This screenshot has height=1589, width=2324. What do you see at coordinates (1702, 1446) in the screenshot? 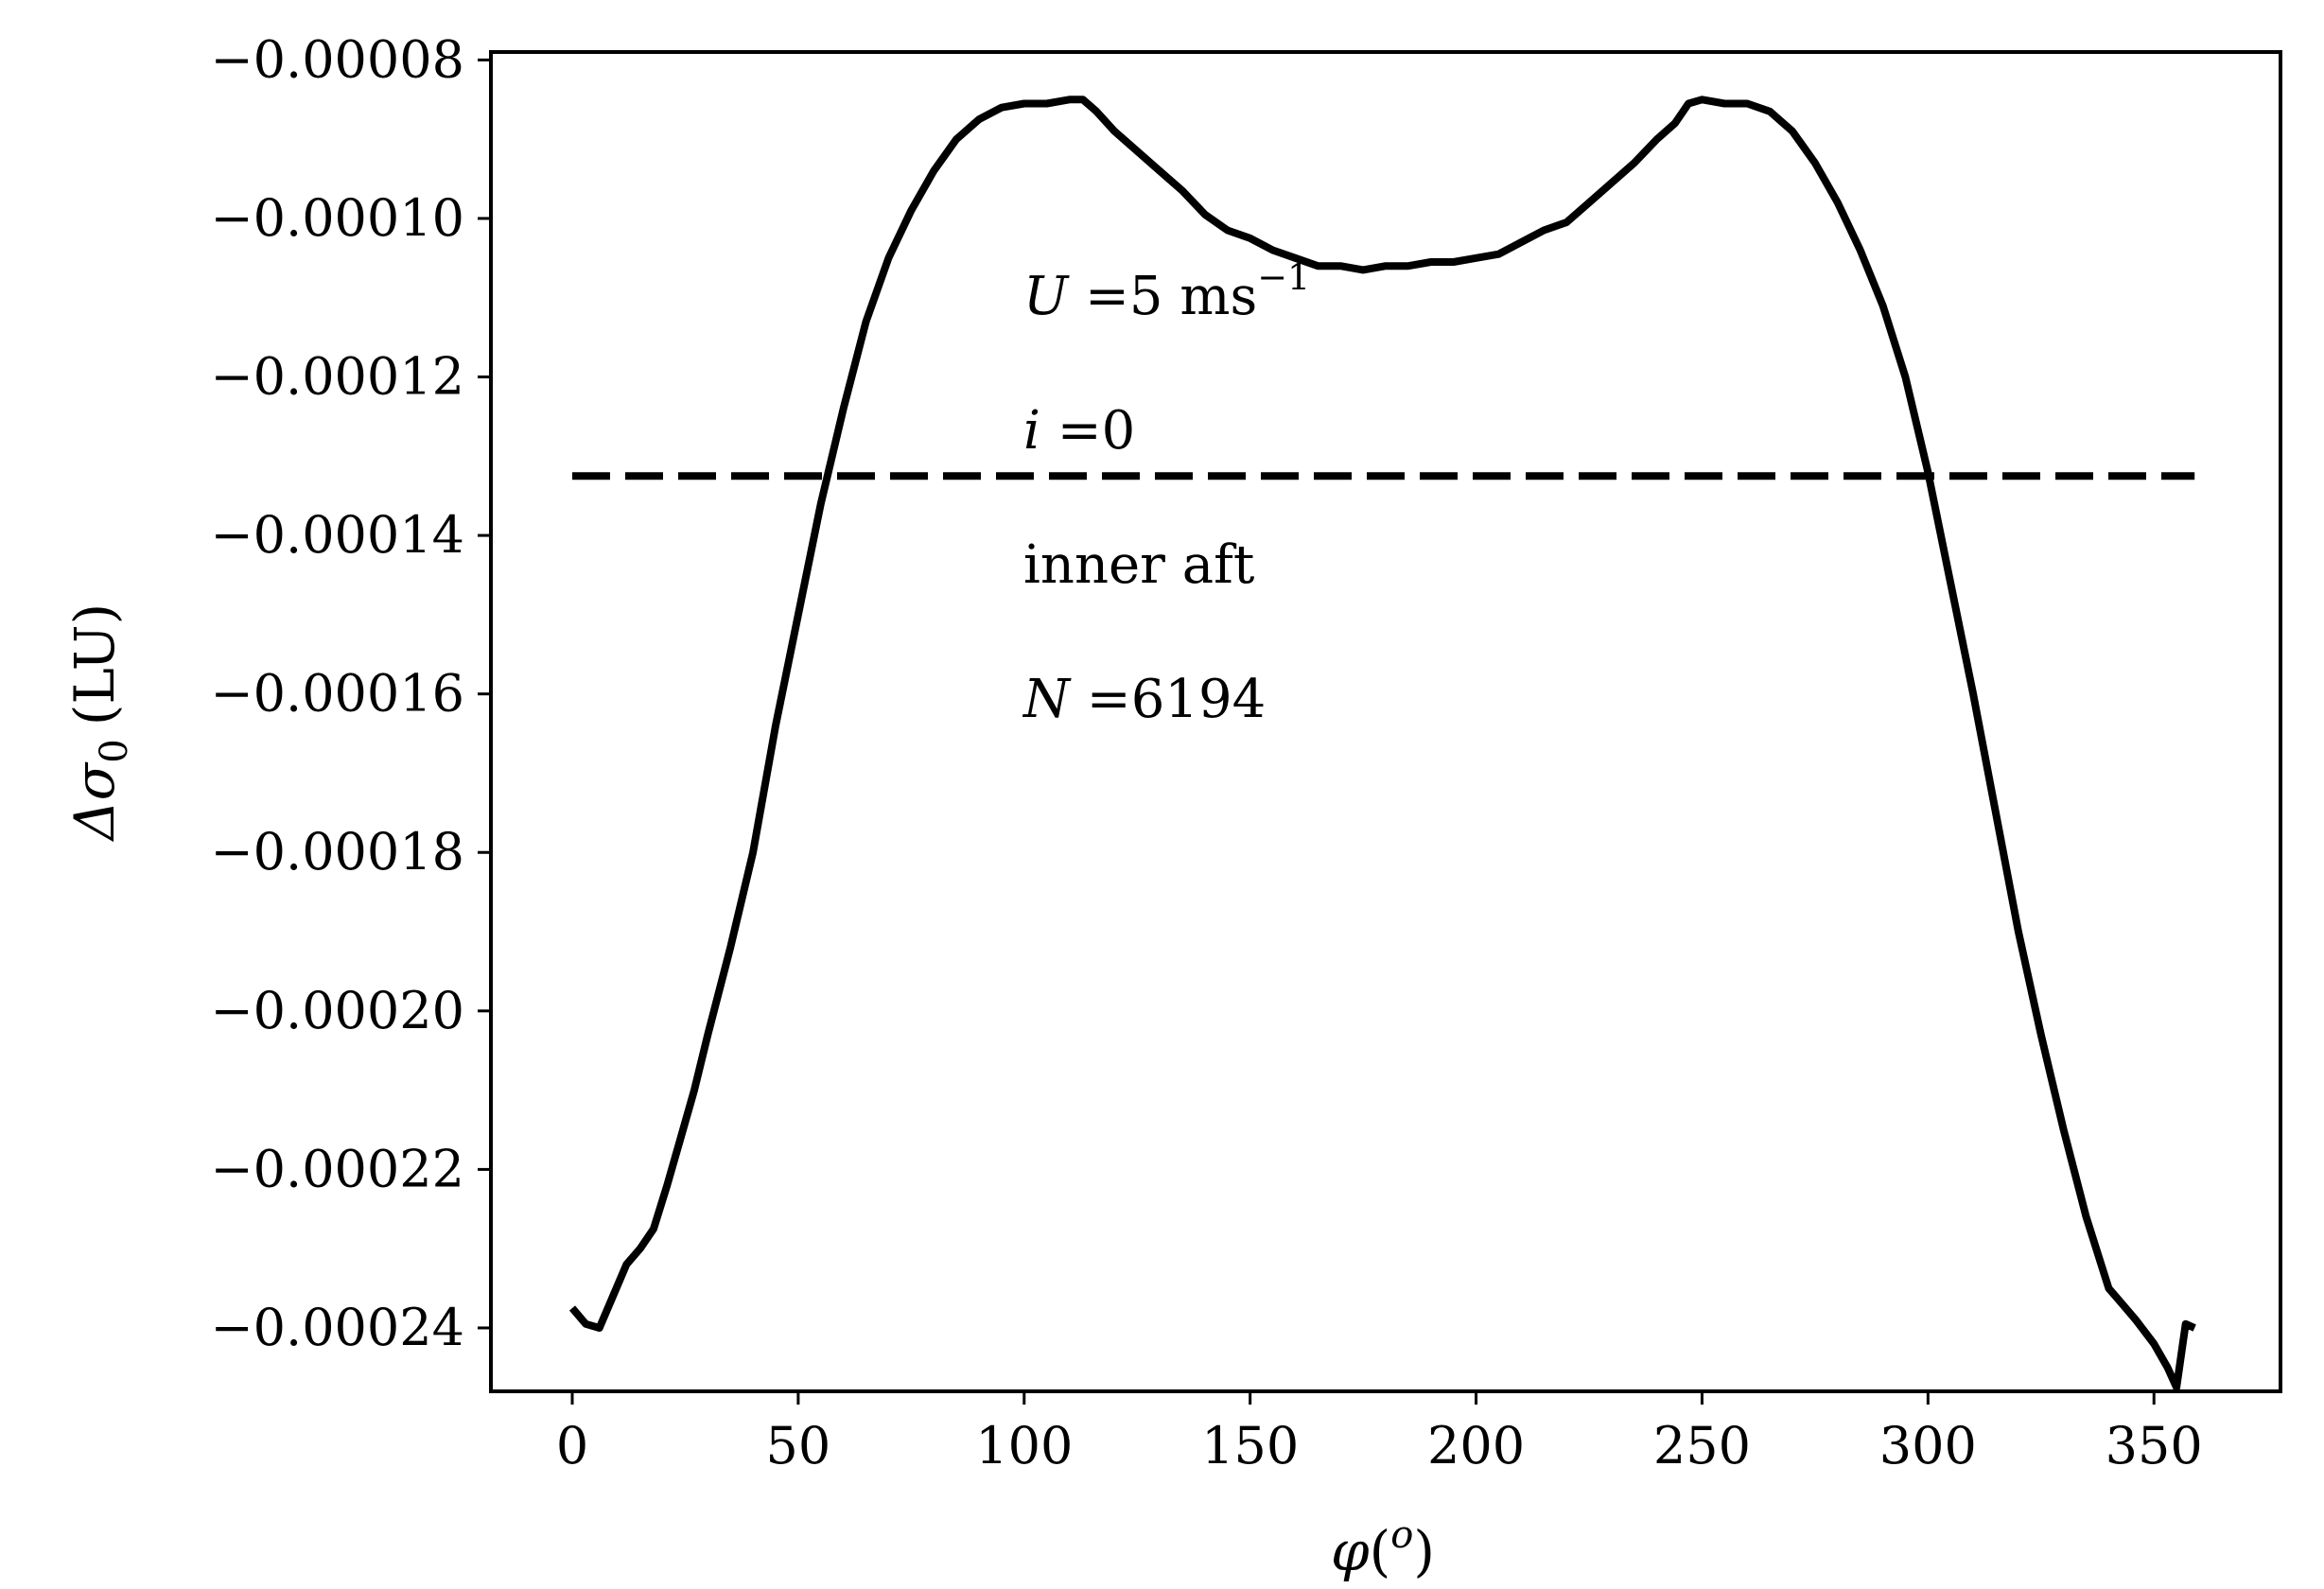
I see `x-tick-label: 250` at bounding box center [1702, 1446].